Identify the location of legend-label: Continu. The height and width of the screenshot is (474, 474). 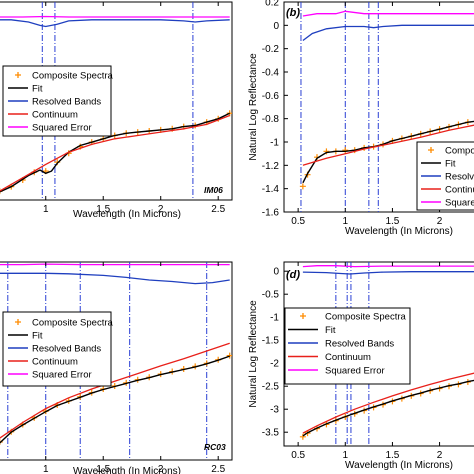
(459, 190).